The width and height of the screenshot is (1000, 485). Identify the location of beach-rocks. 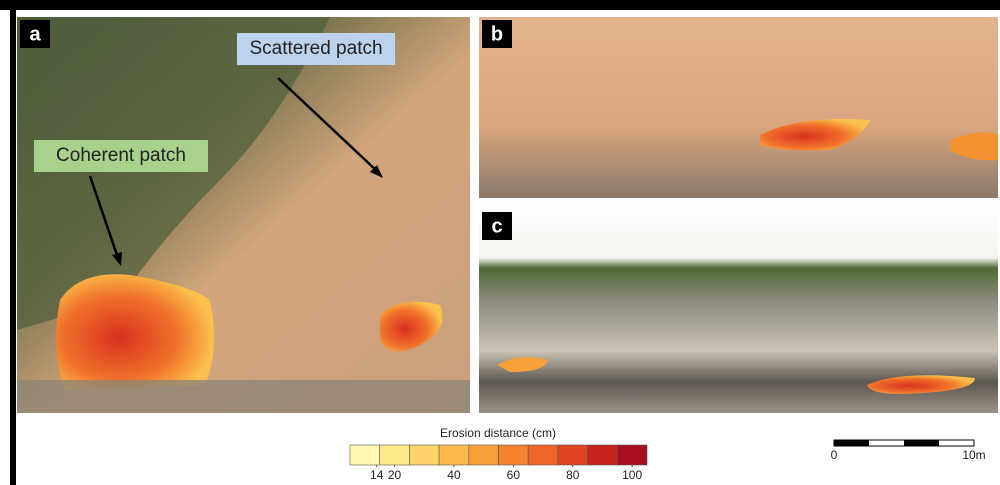
(243, 396).